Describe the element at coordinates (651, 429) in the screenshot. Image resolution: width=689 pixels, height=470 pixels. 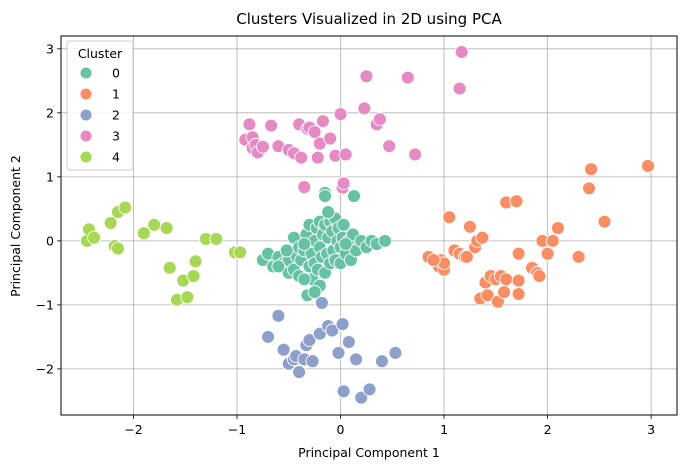
I see `x-tick-label: 3` at that location.